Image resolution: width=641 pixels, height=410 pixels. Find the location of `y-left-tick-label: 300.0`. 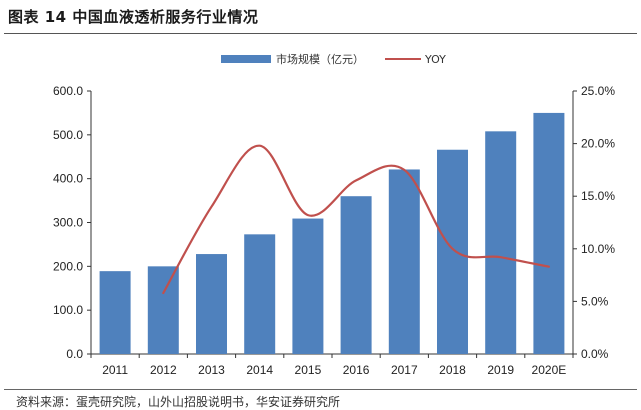

y-left-tick-label: 300.0 is located at coordinates (68, 223).